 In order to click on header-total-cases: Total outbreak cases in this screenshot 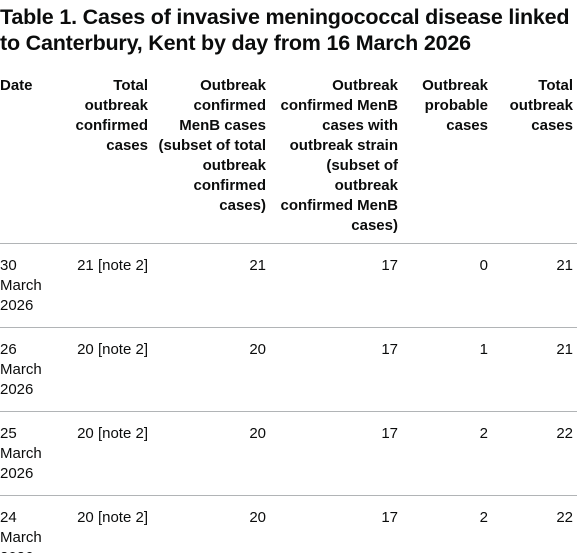, I will do `click(534, 157)`.